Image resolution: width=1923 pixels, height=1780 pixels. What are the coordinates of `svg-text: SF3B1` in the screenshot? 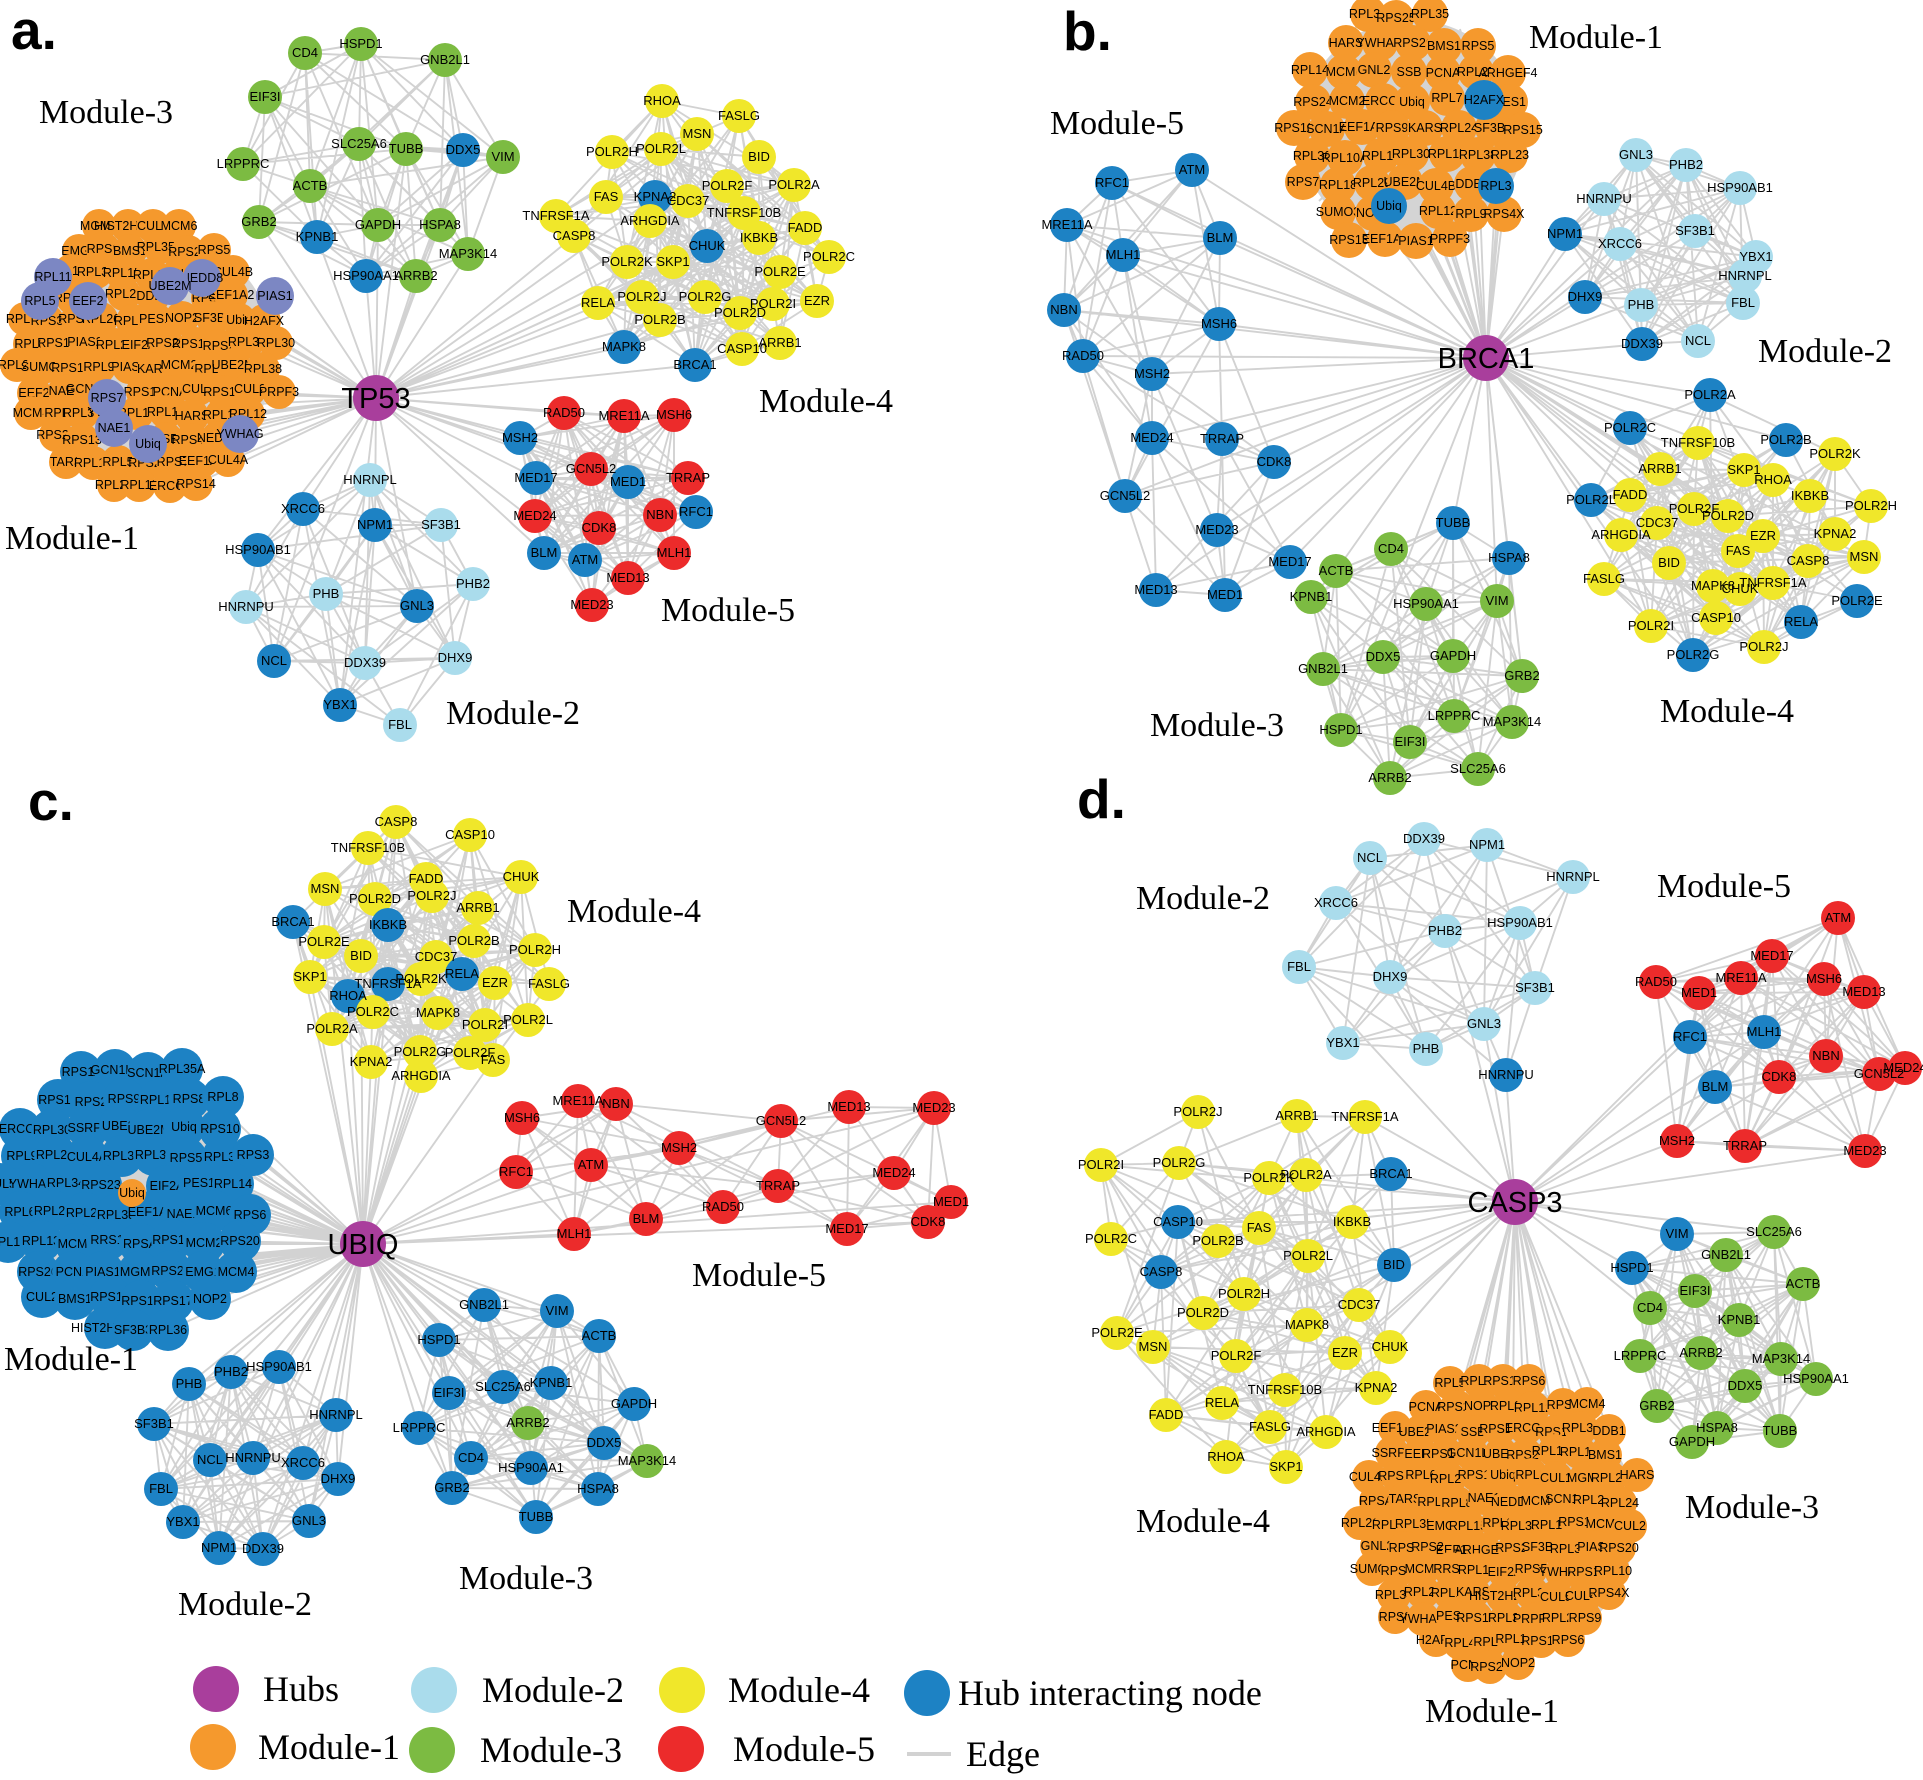 It's located at (1535, 987).